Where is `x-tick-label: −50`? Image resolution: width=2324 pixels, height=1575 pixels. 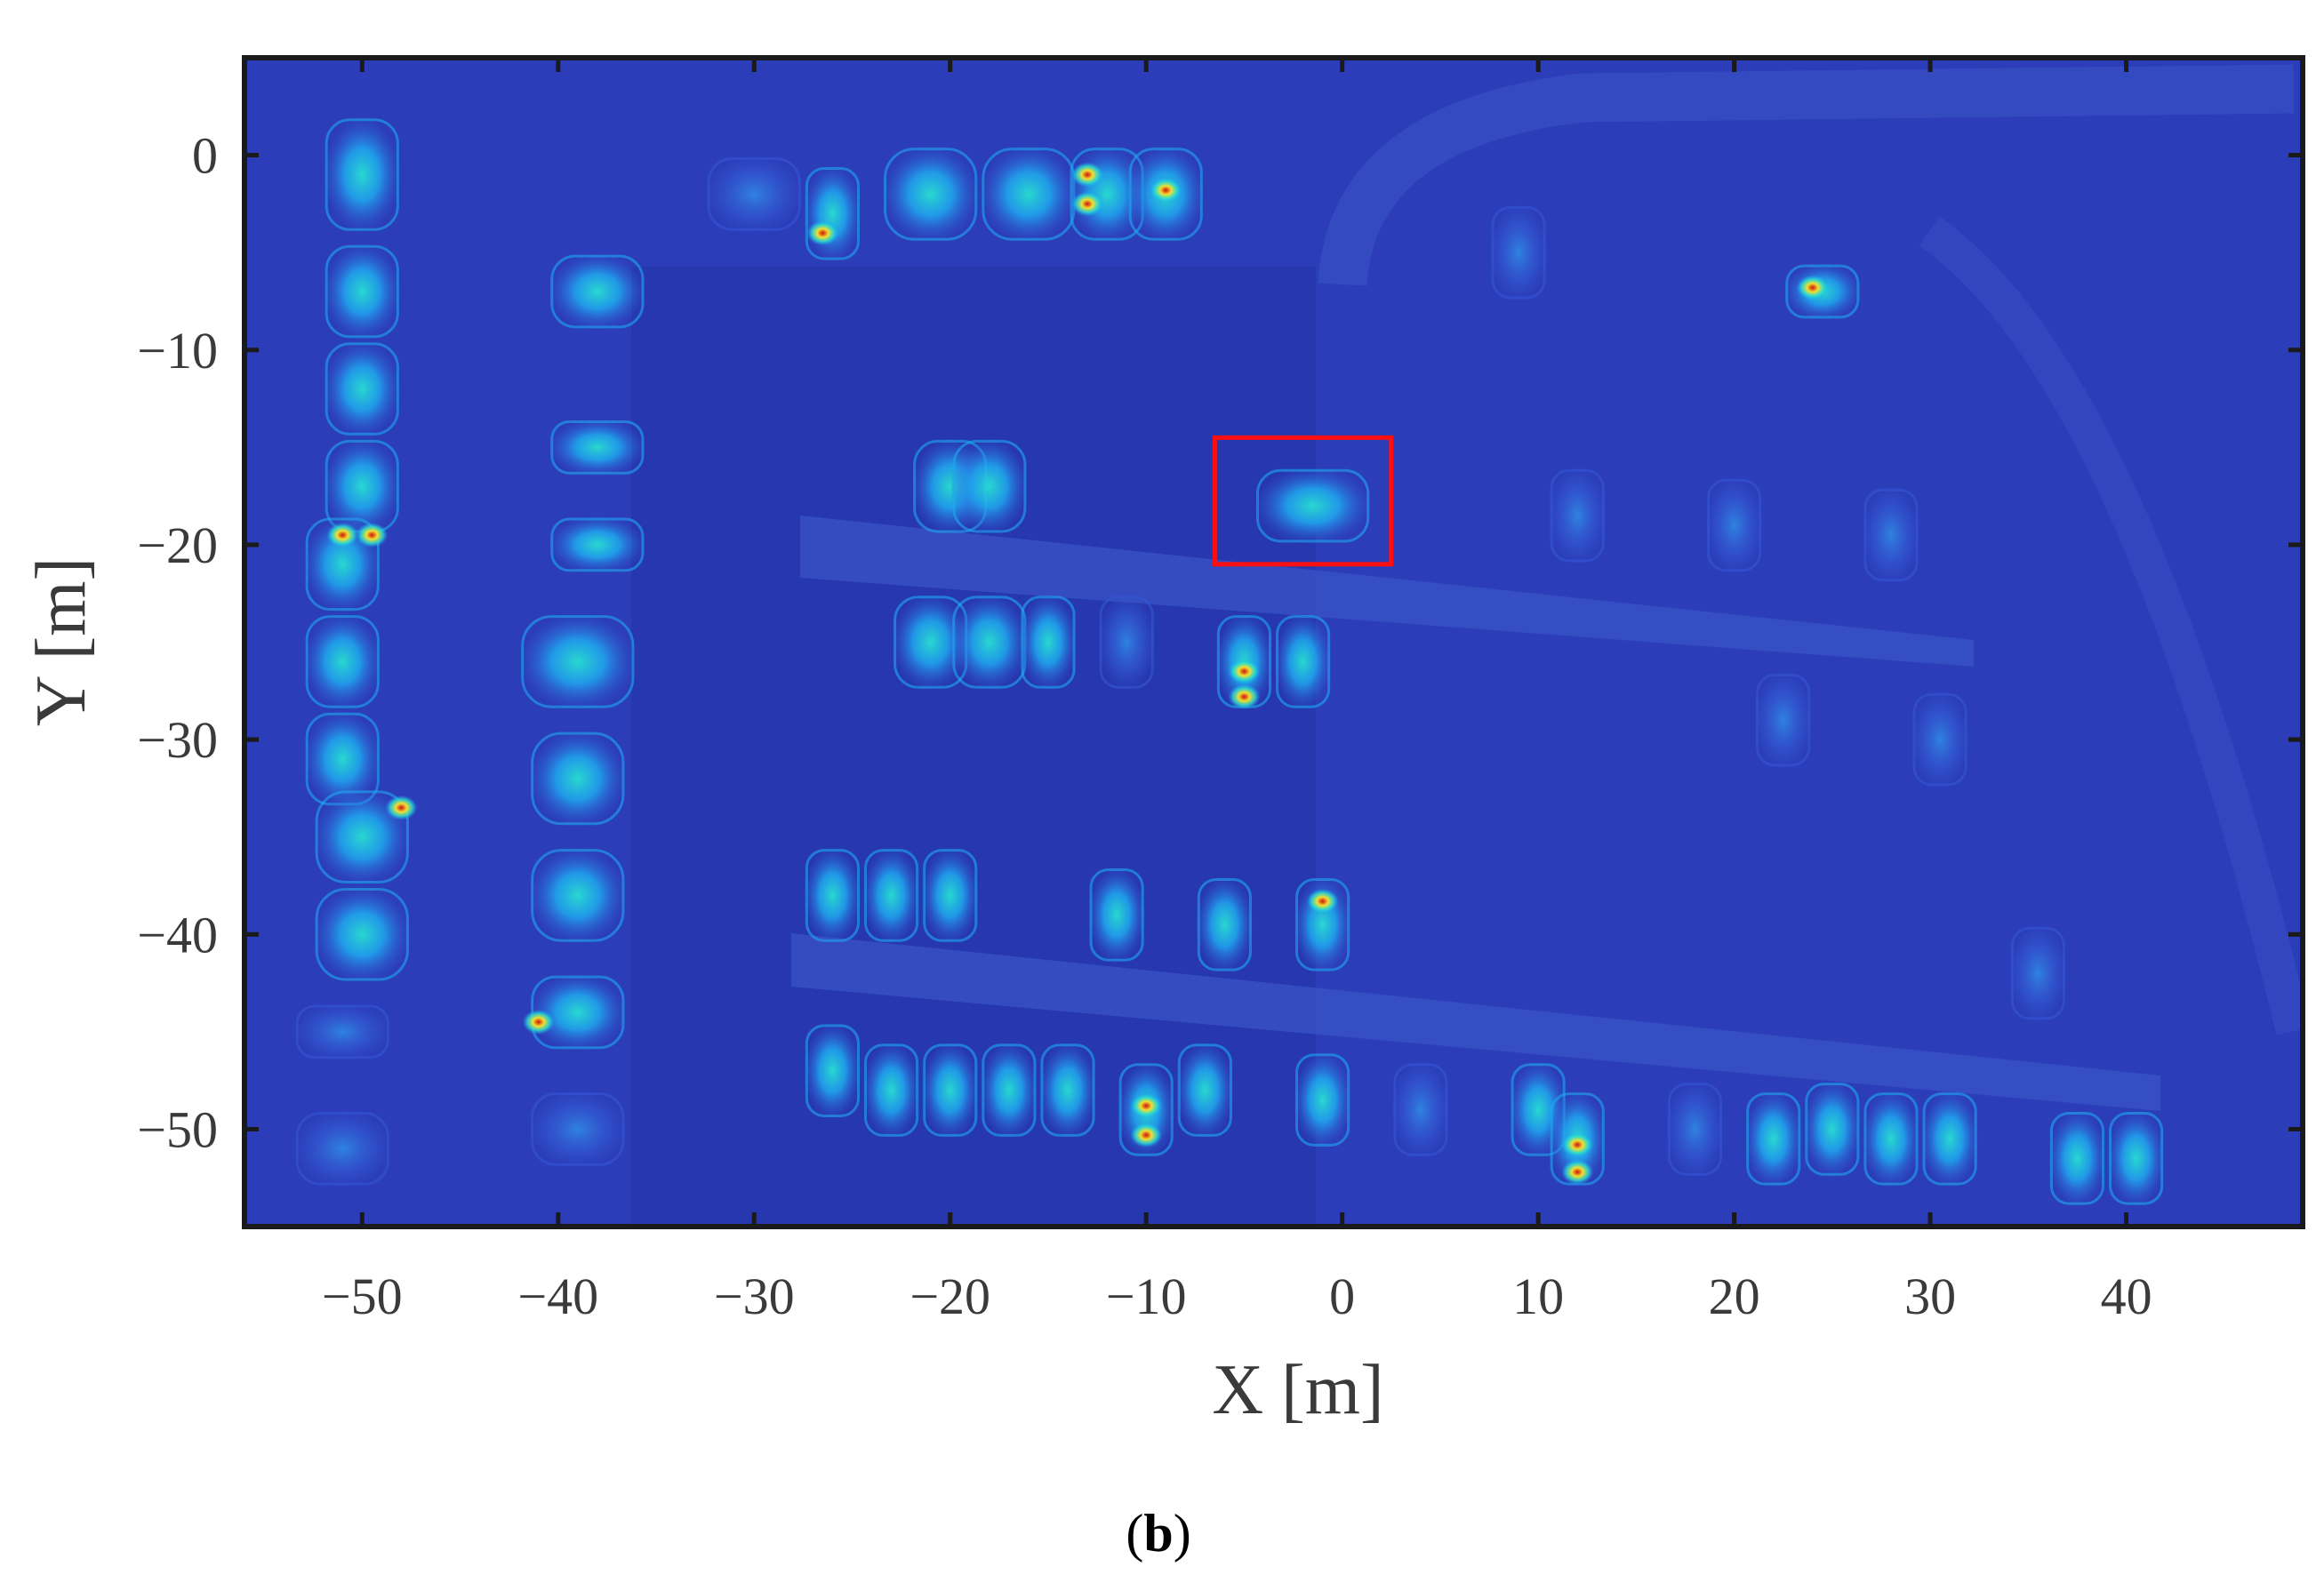 x-tick-label: −50 is located at coordinates (362, 1296).